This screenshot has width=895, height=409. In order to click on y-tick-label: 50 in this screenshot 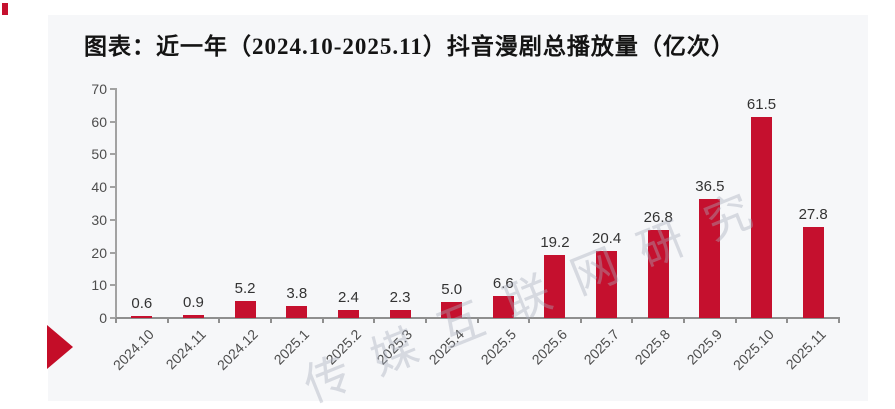, I will do `click(99, 154)`.